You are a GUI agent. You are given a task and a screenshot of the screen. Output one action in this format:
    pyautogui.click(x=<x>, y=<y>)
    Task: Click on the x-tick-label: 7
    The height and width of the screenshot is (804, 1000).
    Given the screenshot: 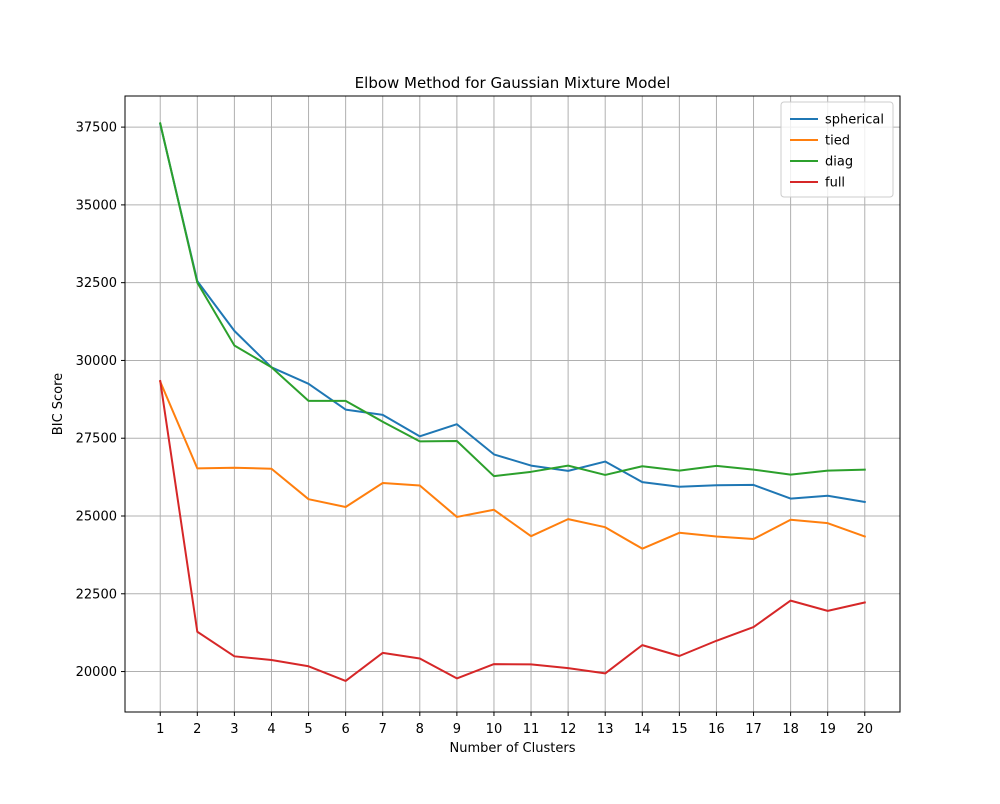 What is the action you would take?
    pyautogui.click(x=383, y=729)
    